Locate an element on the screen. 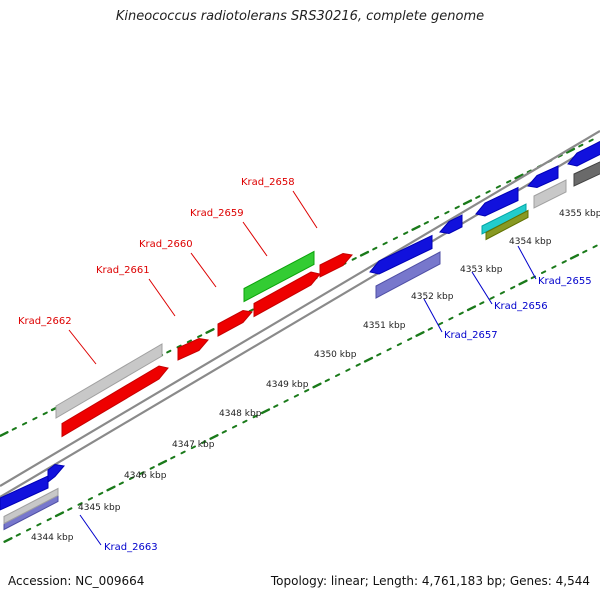 Image resolution: width=600 pixels, height=600 pixels. kbp-label: 4346 kbp is located at coordinates (145, 476).